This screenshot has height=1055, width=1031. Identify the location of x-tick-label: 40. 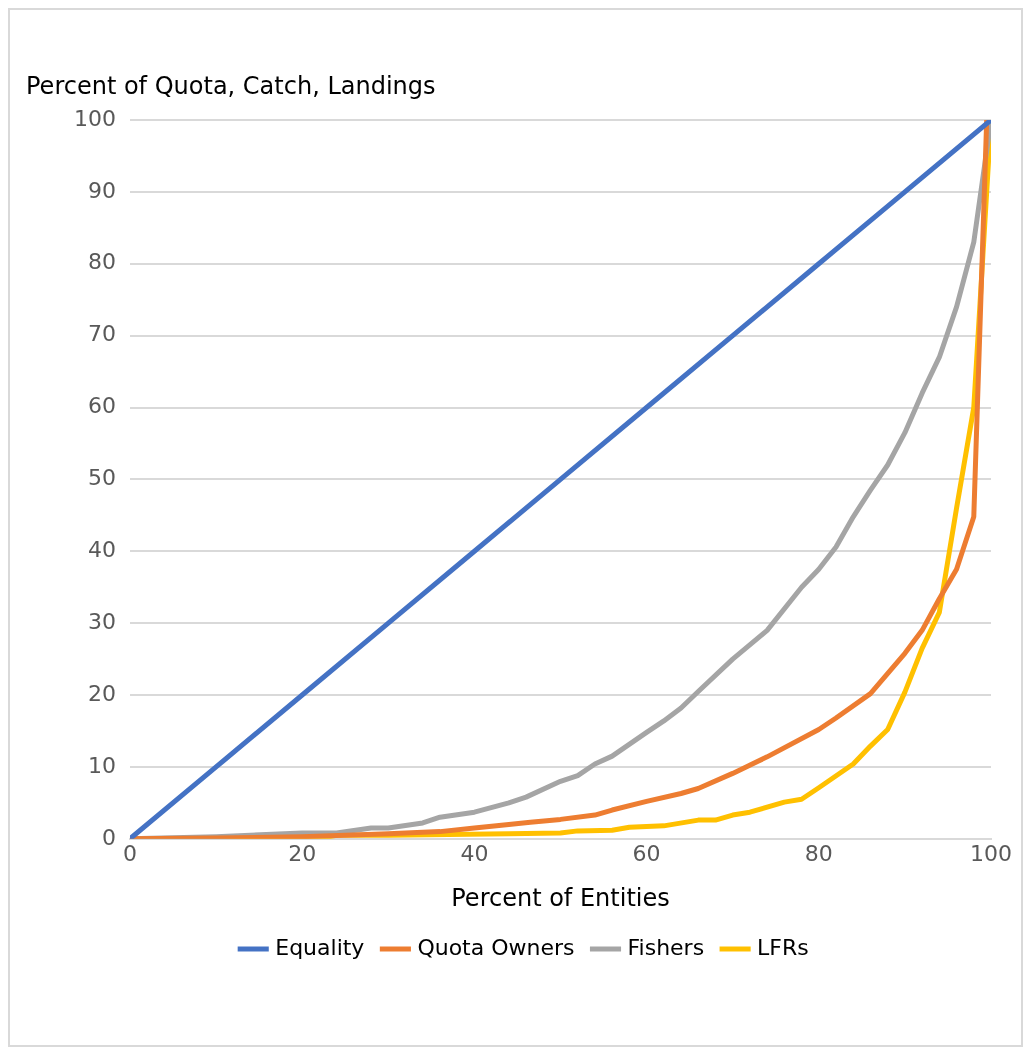
(474, 853).